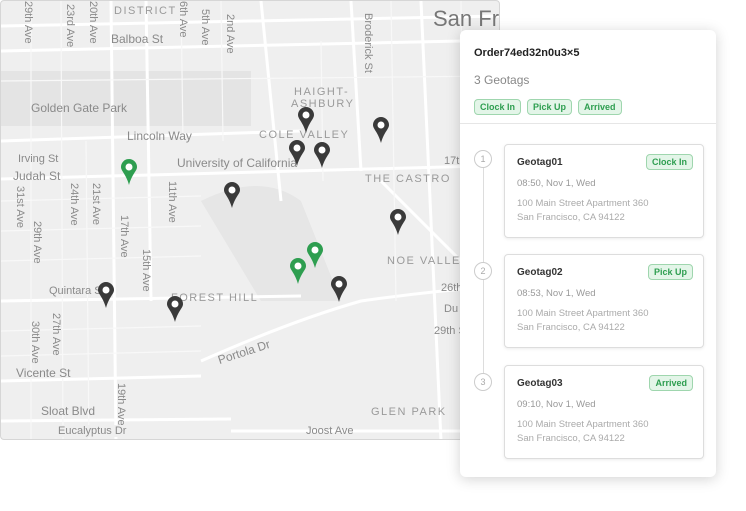 This screenshot has width=746, height=511. What do you see at coordinates (408, 179) in the screenshot?
I see `map-label: THE CASTRO` at bounding box center [408, 179].